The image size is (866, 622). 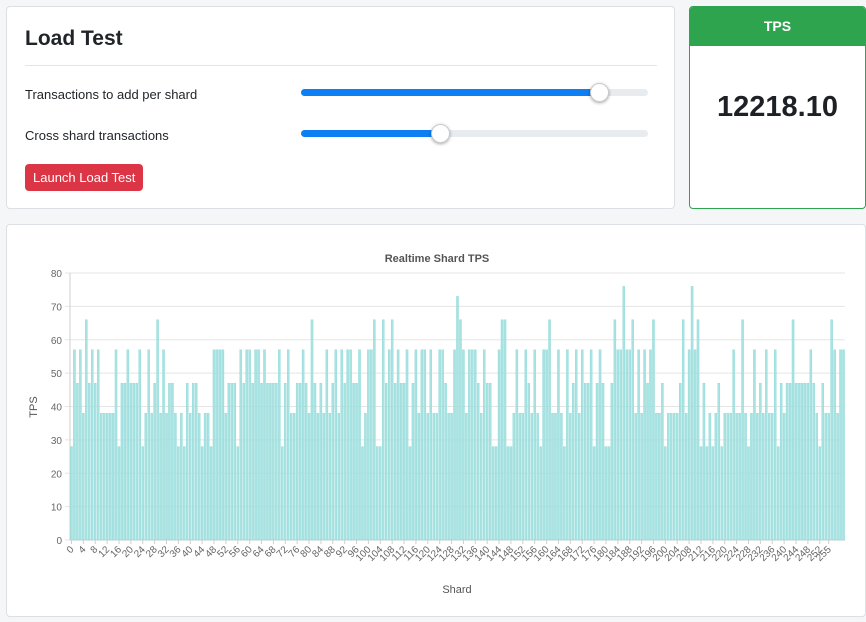 What do you see at coordinates (84, 177) in the screenshot?
I see `launch-load-test-button: Launch Load Test` at bounding box center [84, 177].